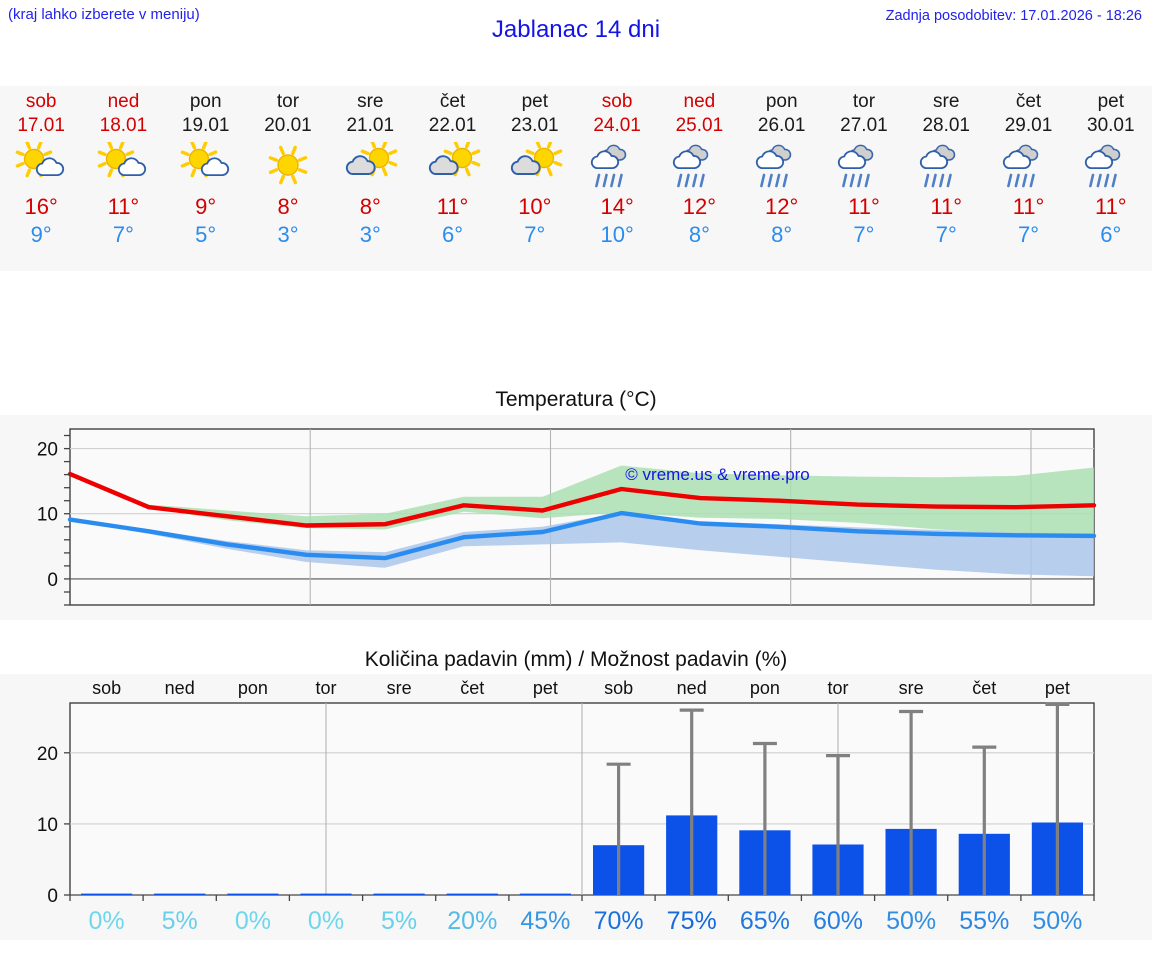 This screenshot has width=1152, height=975. I want to click on forecast-day-column: pet 23.01 10° 7°, so click(535, 178).